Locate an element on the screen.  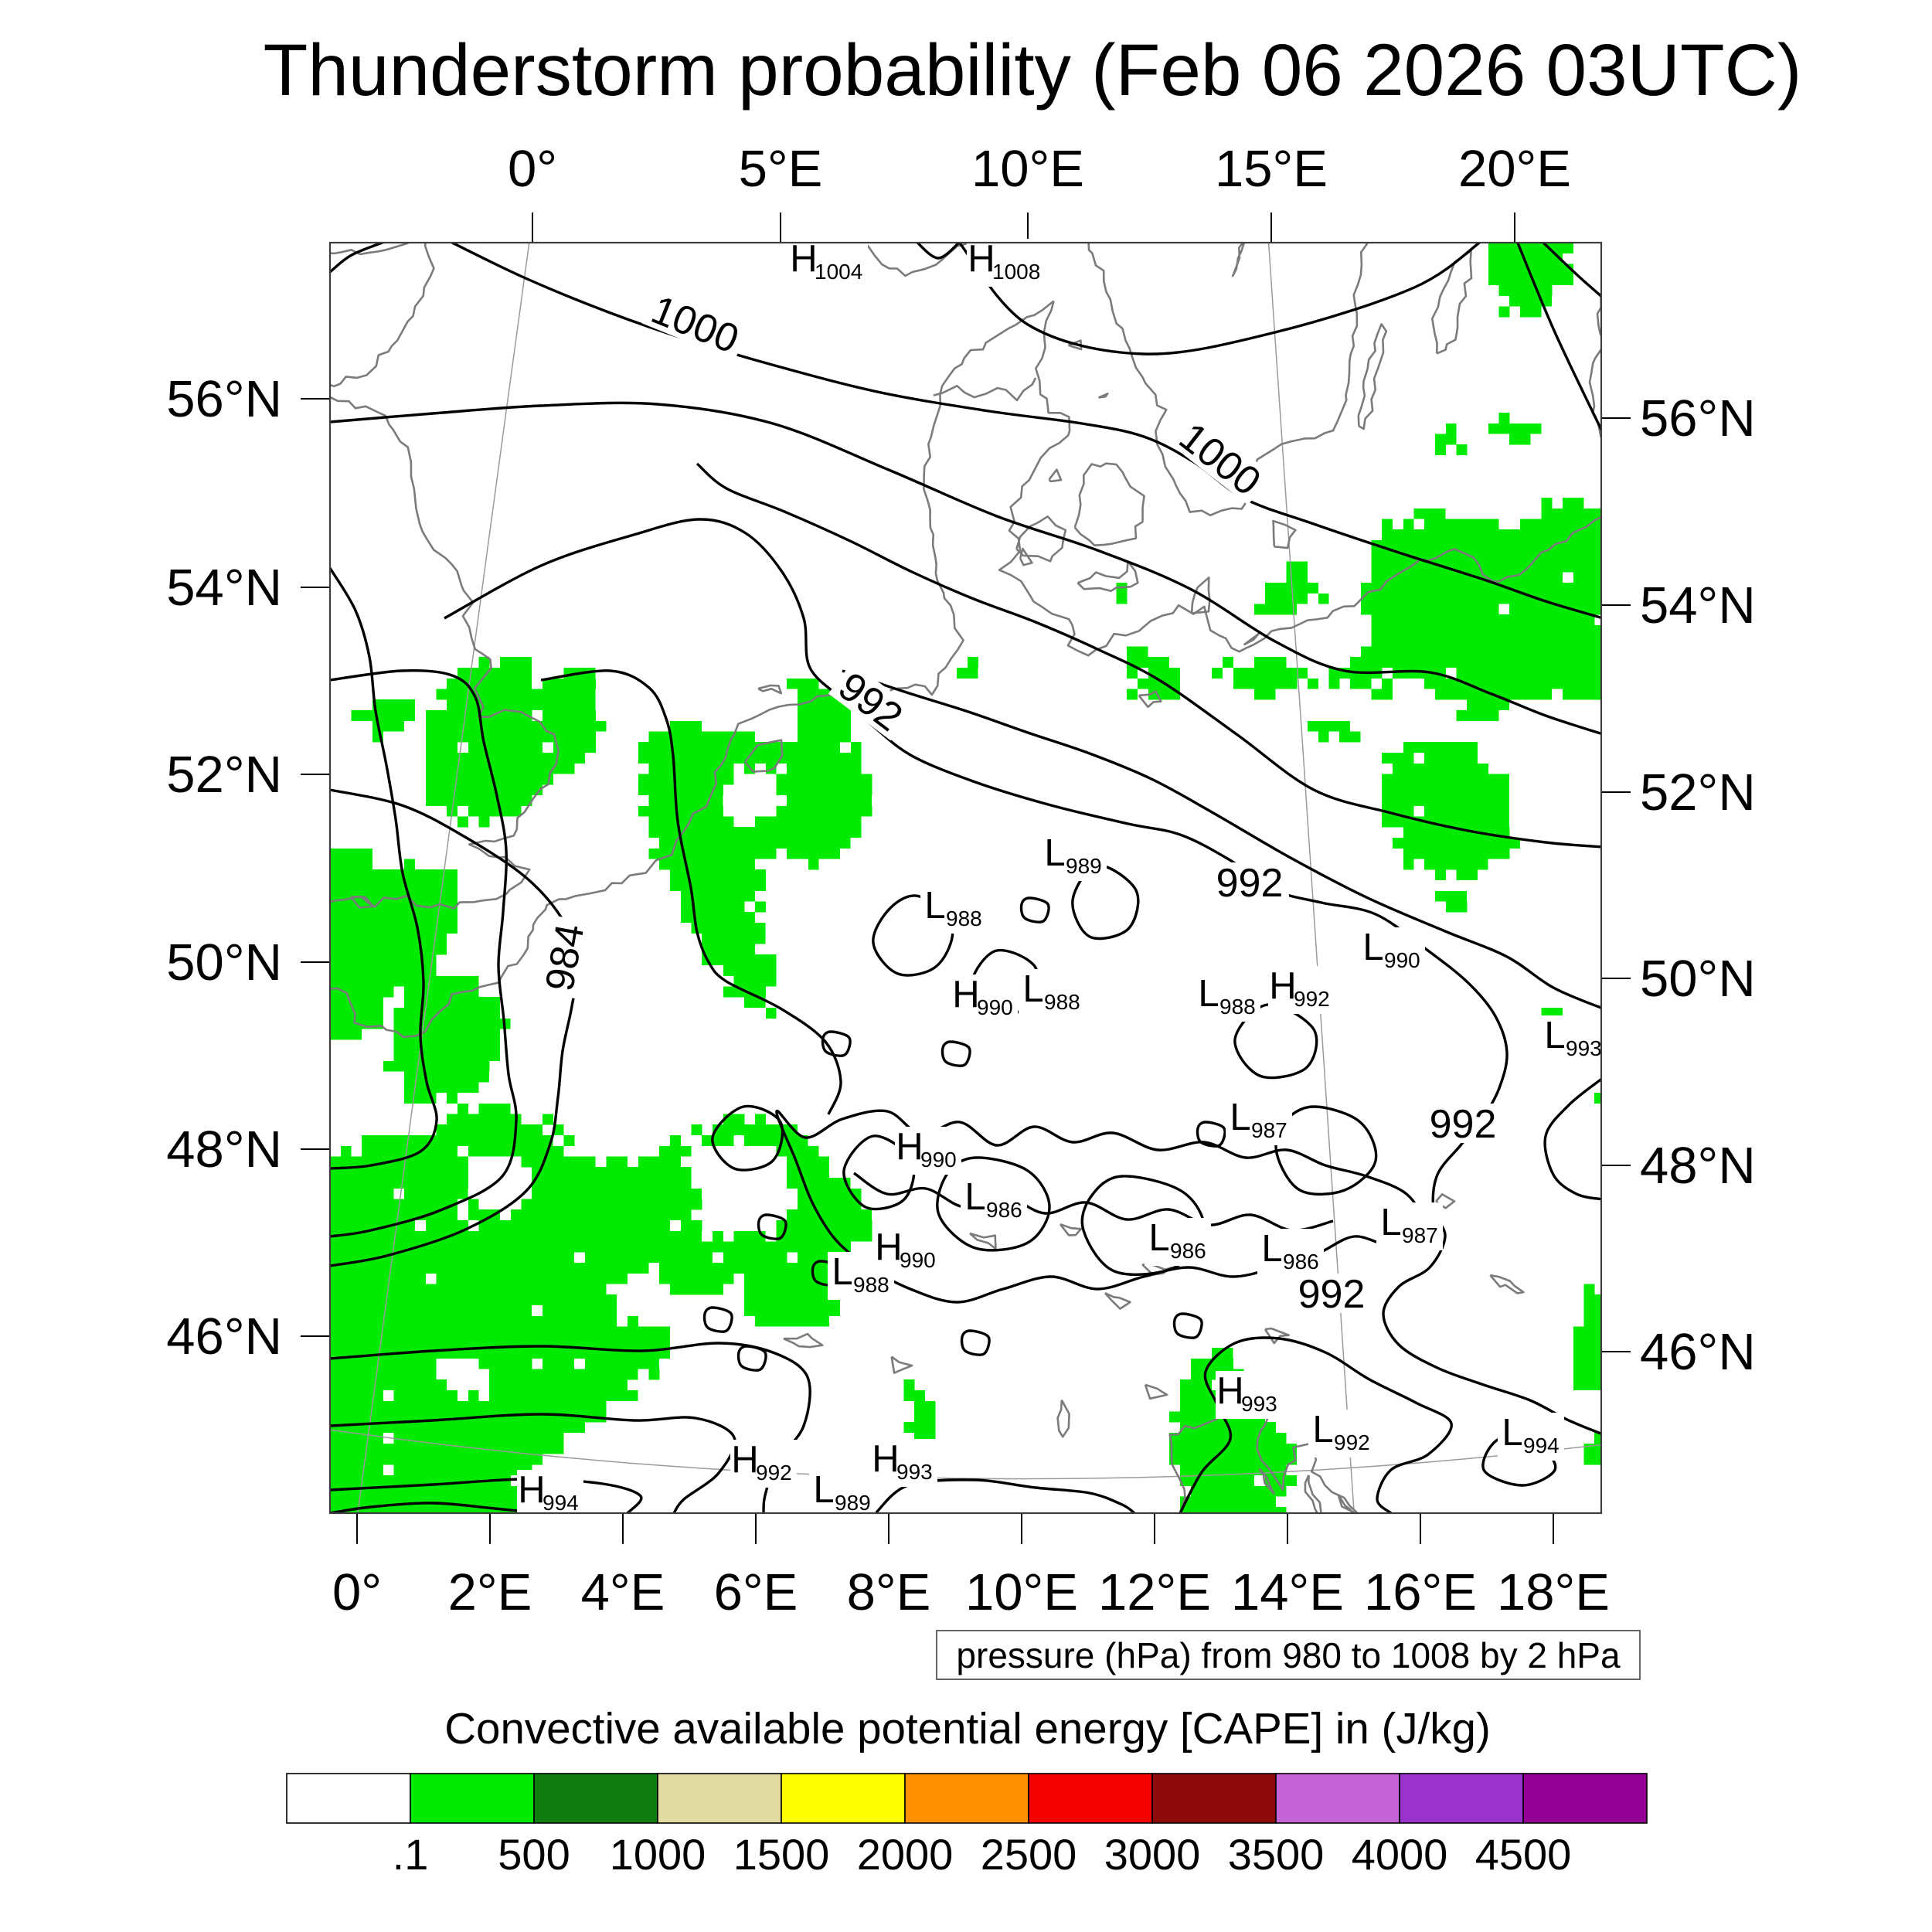
svg-text: 4000 is located at coordinates (1400, 1855).